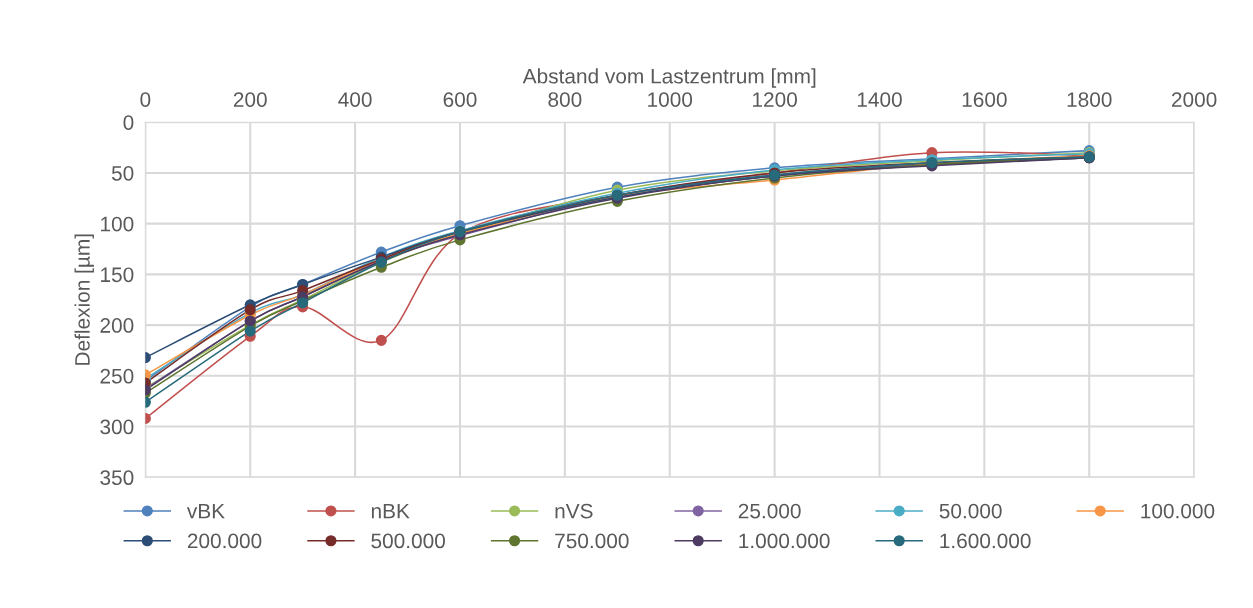 Image resolution: width=1253 pixels, height=608 pixels. I want to click on x-tick-label: 2000, so click(1194, 99).